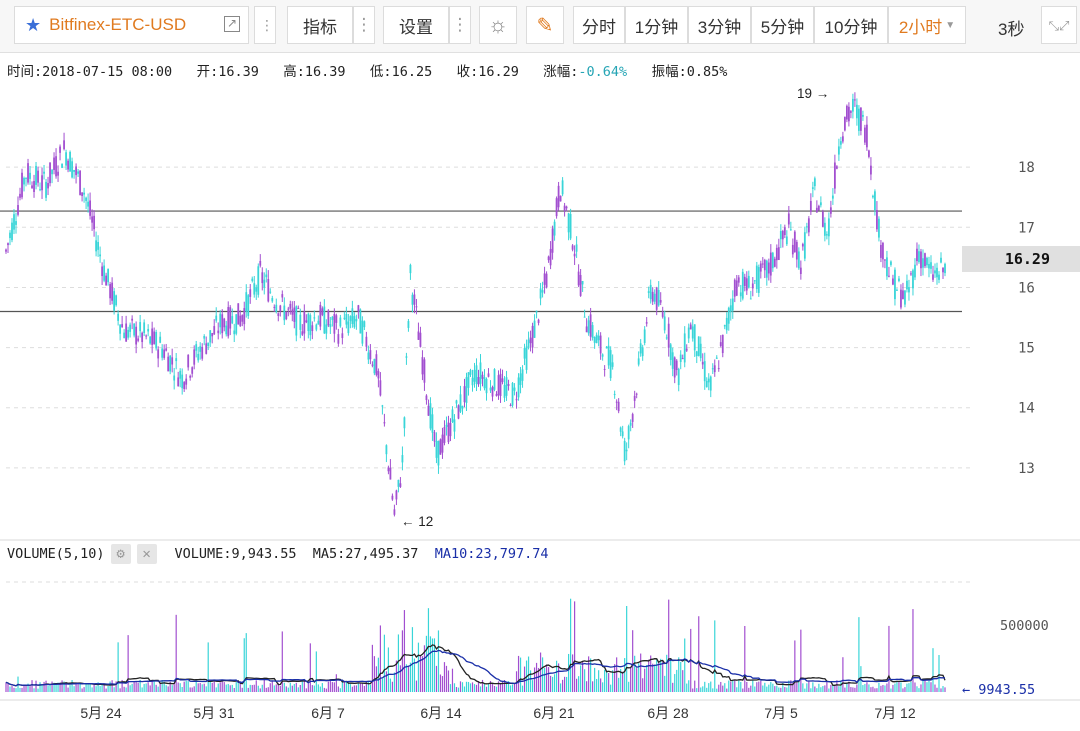 The height and width of the screenshot is (731, 1080). I want to click on tab-interval-2: 3分钟, so click(719, 25).